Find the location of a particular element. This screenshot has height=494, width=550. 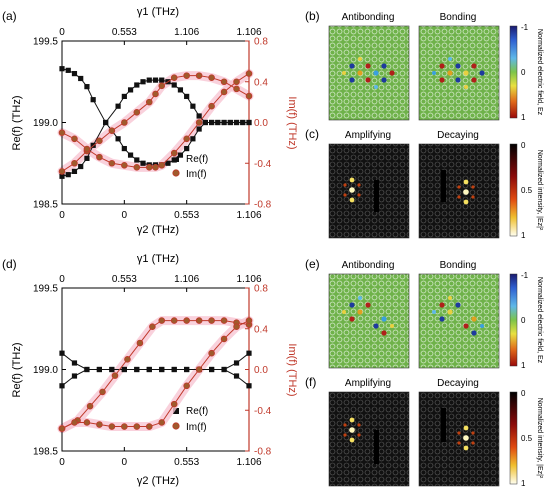

field-title-bonding: Bonding is located at coordinates (458, 17).